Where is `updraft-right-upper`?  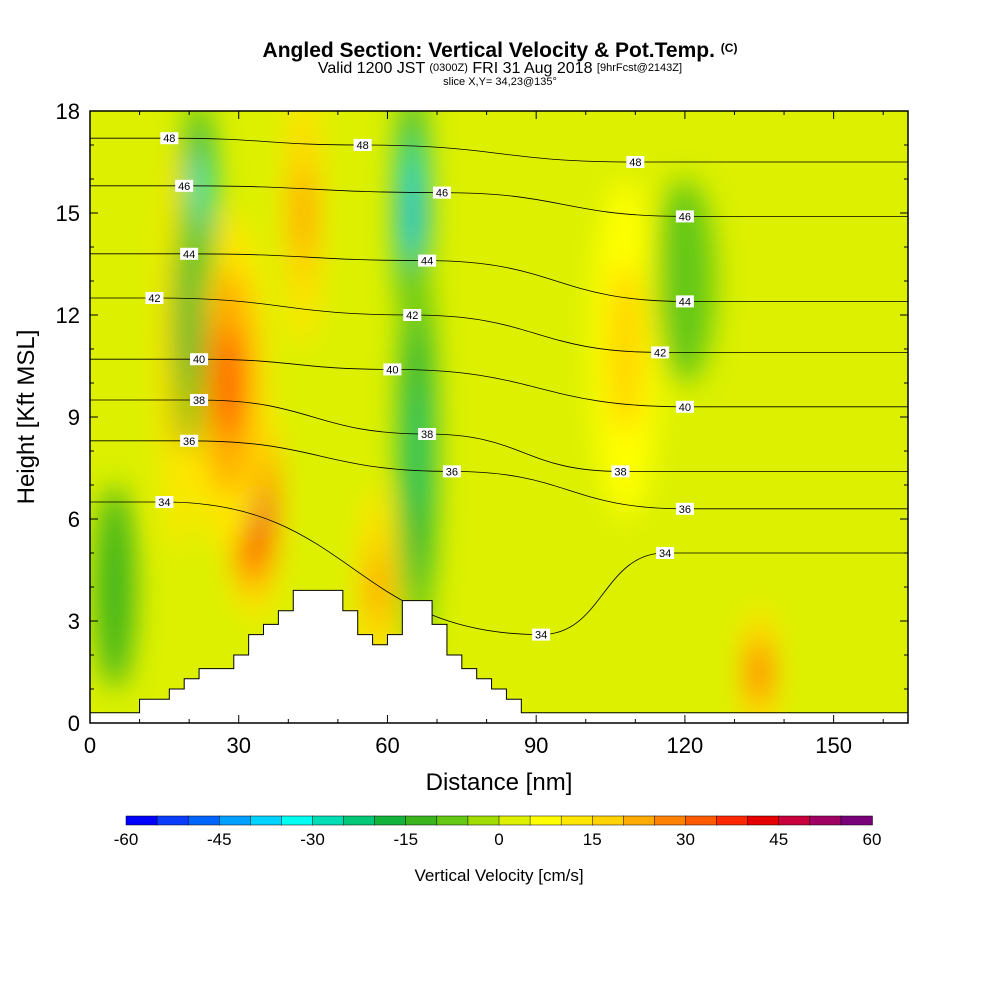
updraft-right-upper is located at coordinates (625, 349).